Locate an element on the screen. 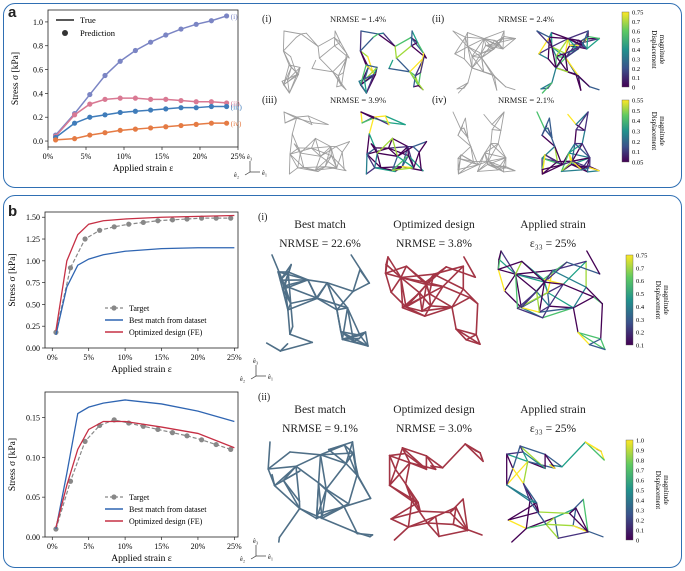 The height and width of the screenshot is (571, 685). x-tick-label: 10% is located at coordinates (124, 156).